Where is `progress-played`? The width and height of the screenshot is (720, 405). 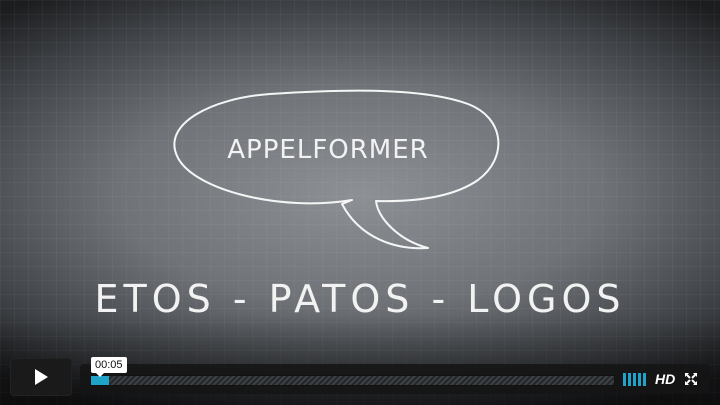
progress-played is located at coordinates (100, 380).